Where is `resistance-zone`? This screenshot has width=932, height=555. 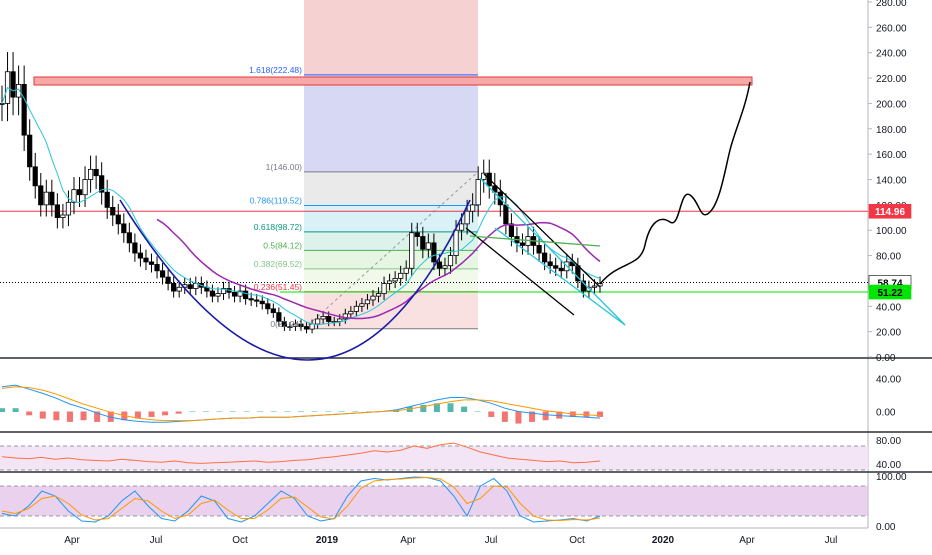
resistance-zone is located at coordinates (393, 81).